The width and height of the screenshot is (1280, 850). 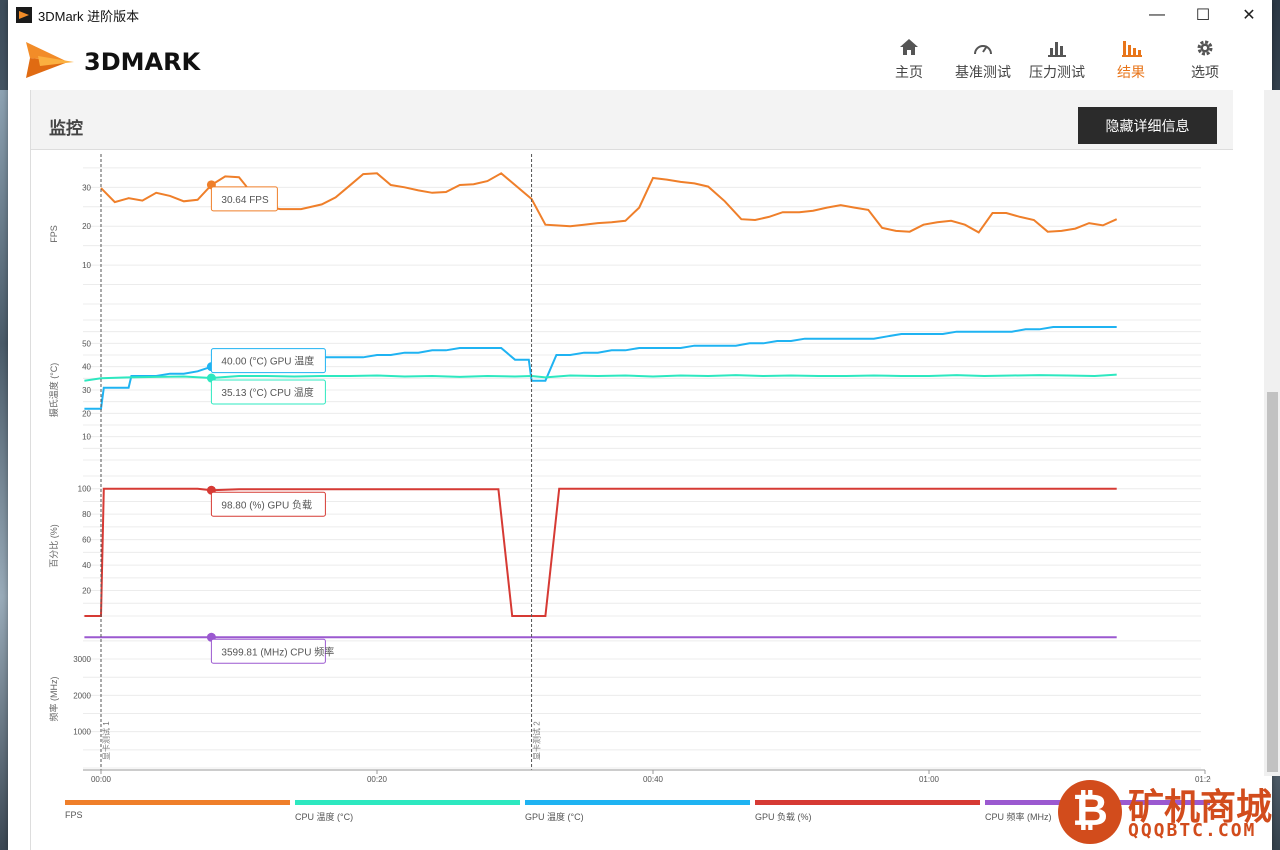 What do you see at coordinates (983, 50) in the screenshot?
I see `gauge-icon` at bounding box center [983, 50].